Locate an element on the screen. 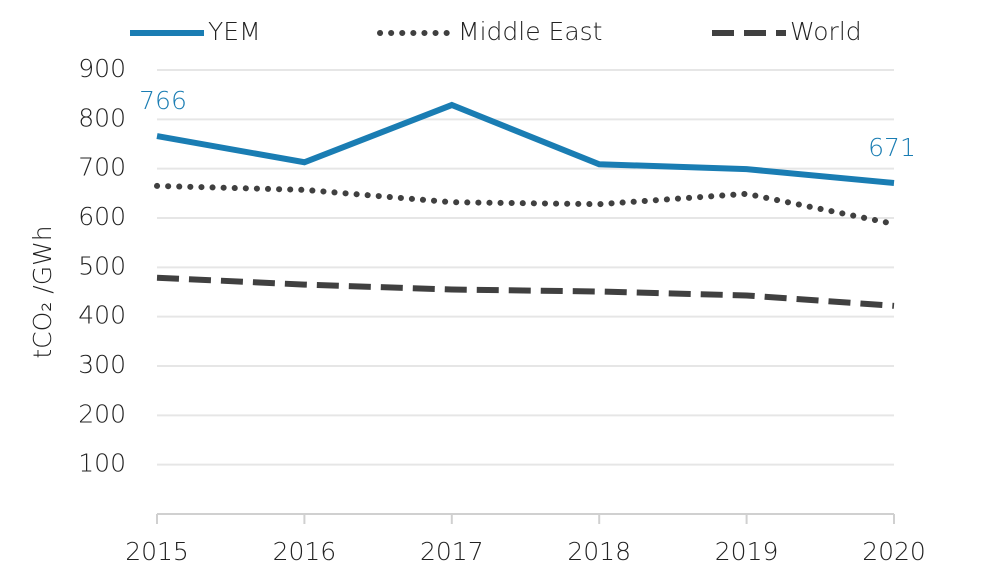 The width and height of the screenshot is (998, 569). y-tick-label: 600 is located at coordinates (102, 216).